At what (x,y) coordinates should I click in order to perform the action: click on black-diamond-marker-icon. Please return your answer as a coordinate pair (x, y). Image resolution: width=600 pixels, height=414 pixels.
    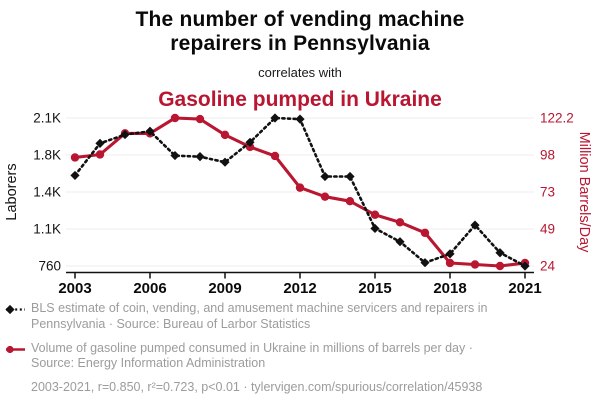
    Looking at the image, I should click on (15, 309).